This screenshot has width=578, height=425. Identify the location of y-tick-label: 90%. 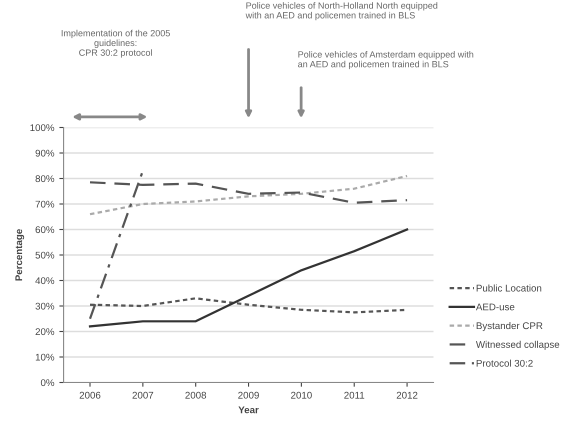
(45, 153).